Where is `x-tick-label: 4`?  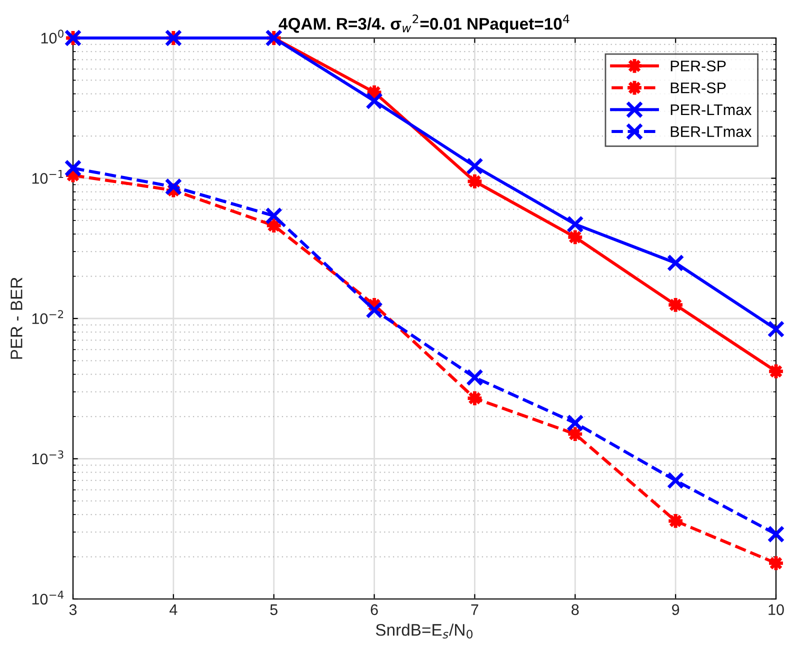 x-tick-label: 4 is located at coordinates (174, 609).